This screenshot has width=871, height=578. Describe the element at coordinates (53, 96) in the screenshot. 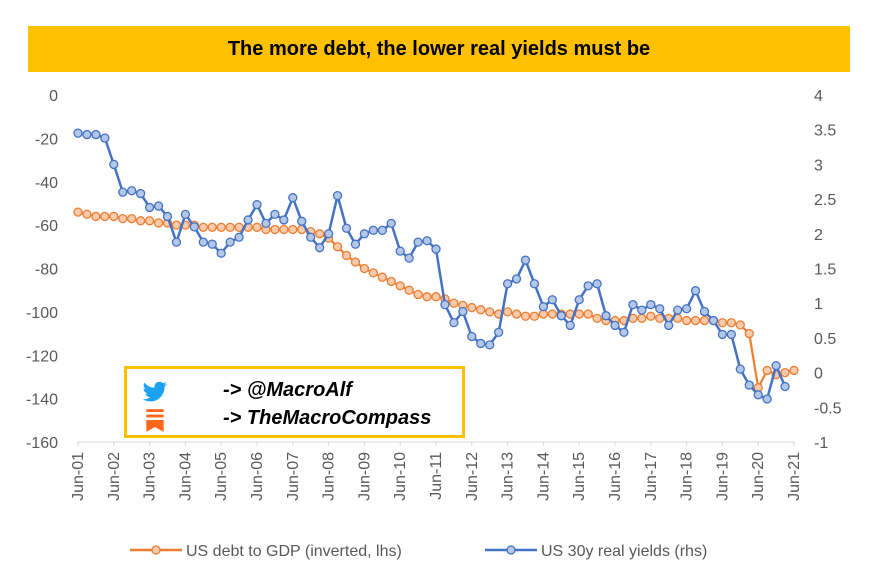

I see `y-left-tick-label: 0` at that location.